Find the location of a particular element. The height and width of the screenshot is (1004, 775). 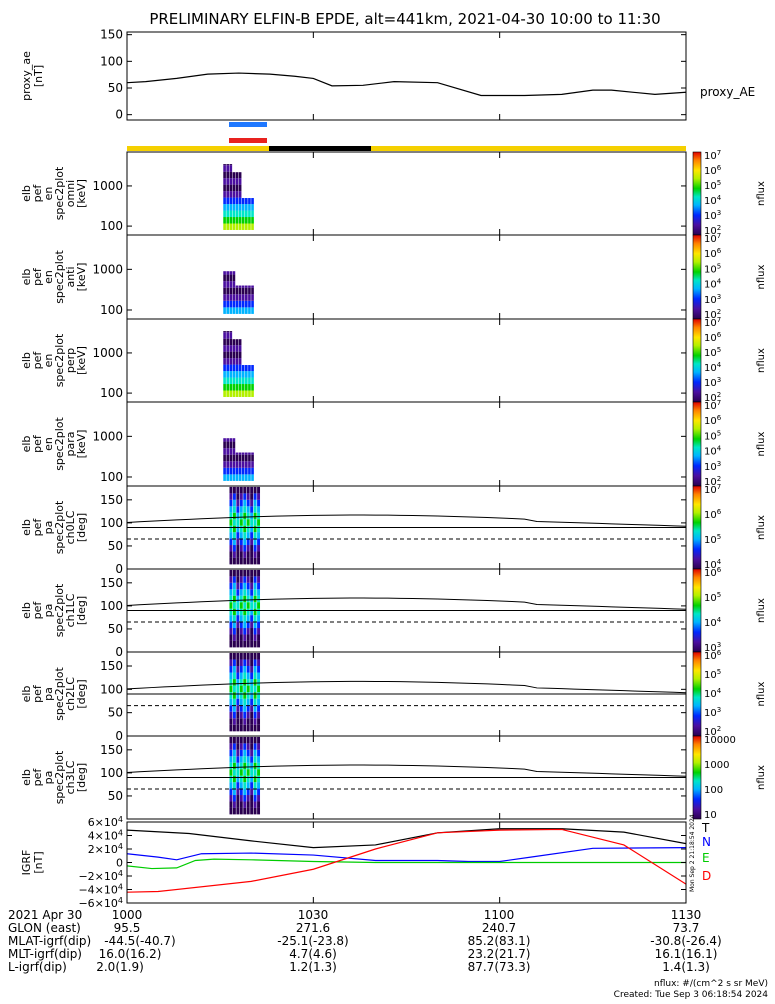

y-tick-label: 50 is located at coordinates (115, 796).